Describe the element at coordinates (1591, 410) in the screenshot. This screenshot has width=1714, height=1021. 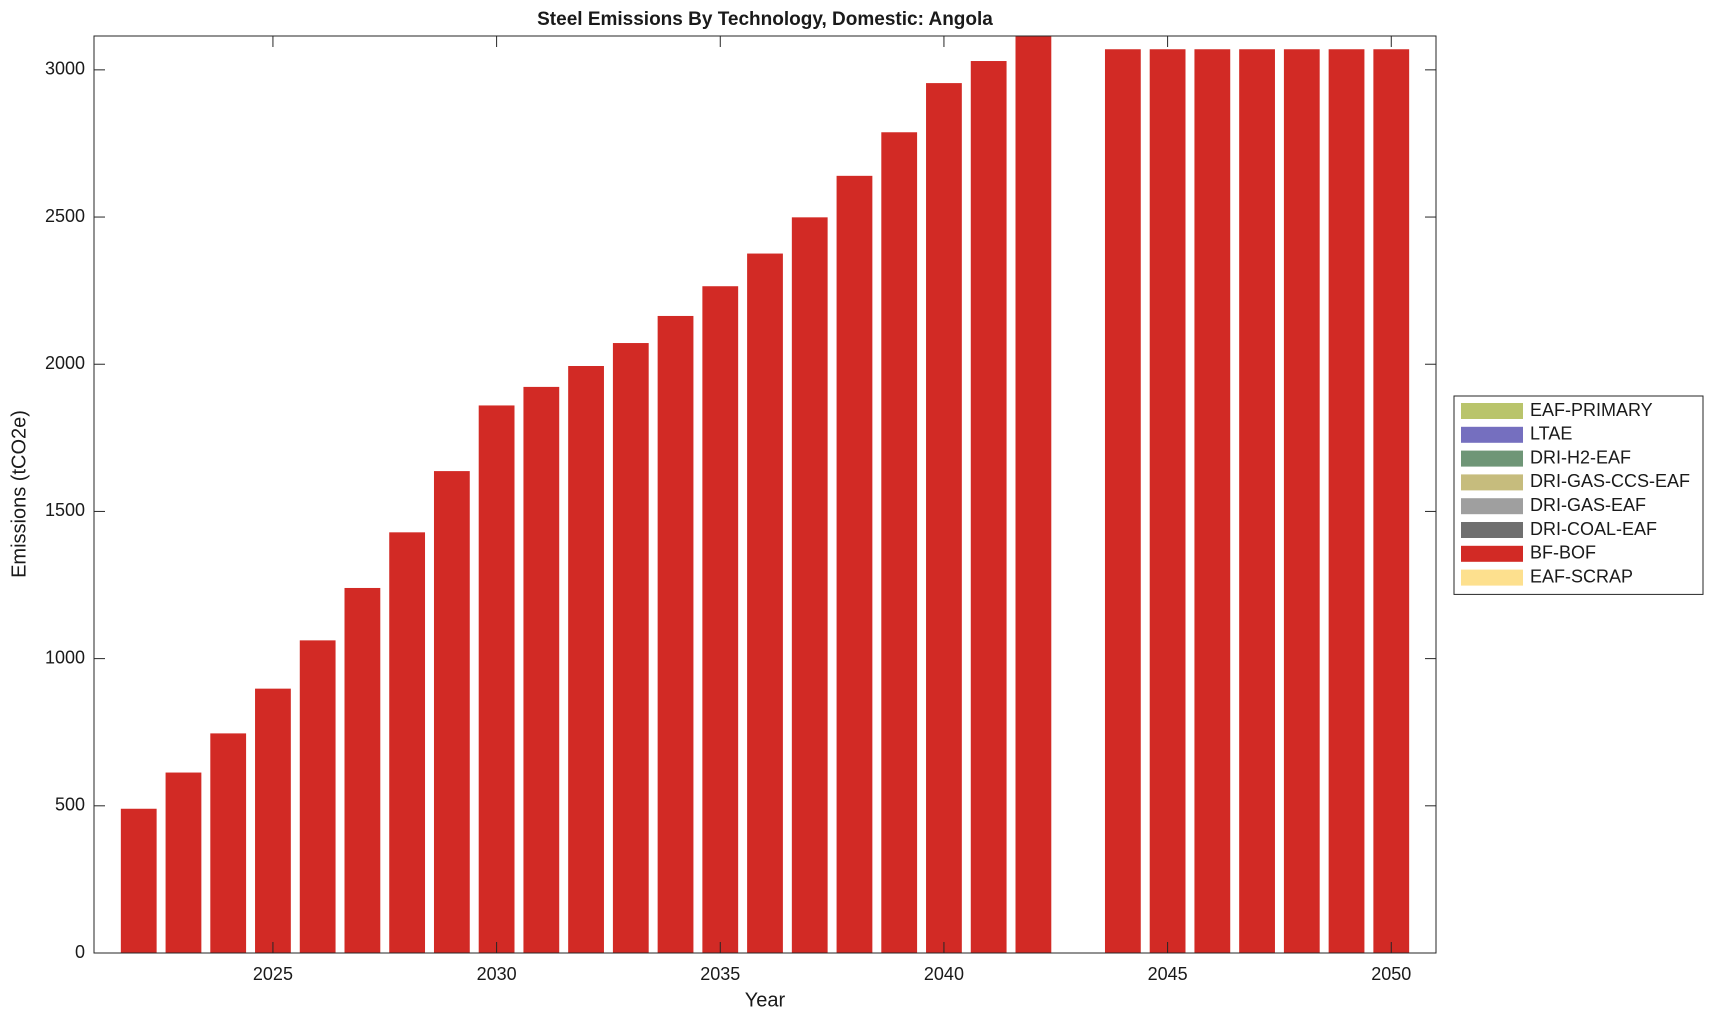
I see `legend-label: EAF-PRIMARY` at that location.